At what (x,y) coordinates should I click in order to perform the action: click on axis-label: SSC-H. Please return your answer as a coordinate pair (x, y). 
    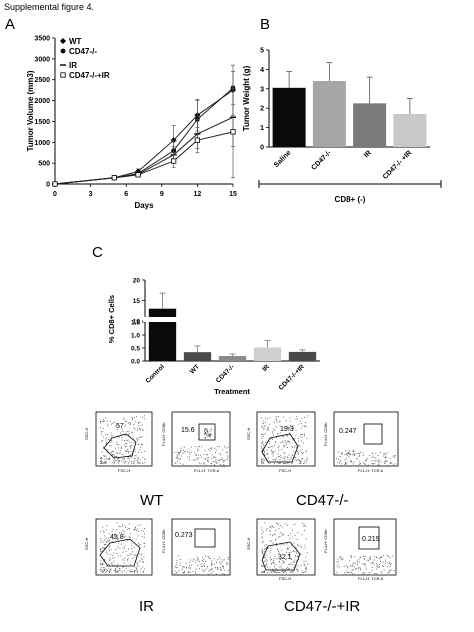
    Looking at the image, I should click on (86, 433).